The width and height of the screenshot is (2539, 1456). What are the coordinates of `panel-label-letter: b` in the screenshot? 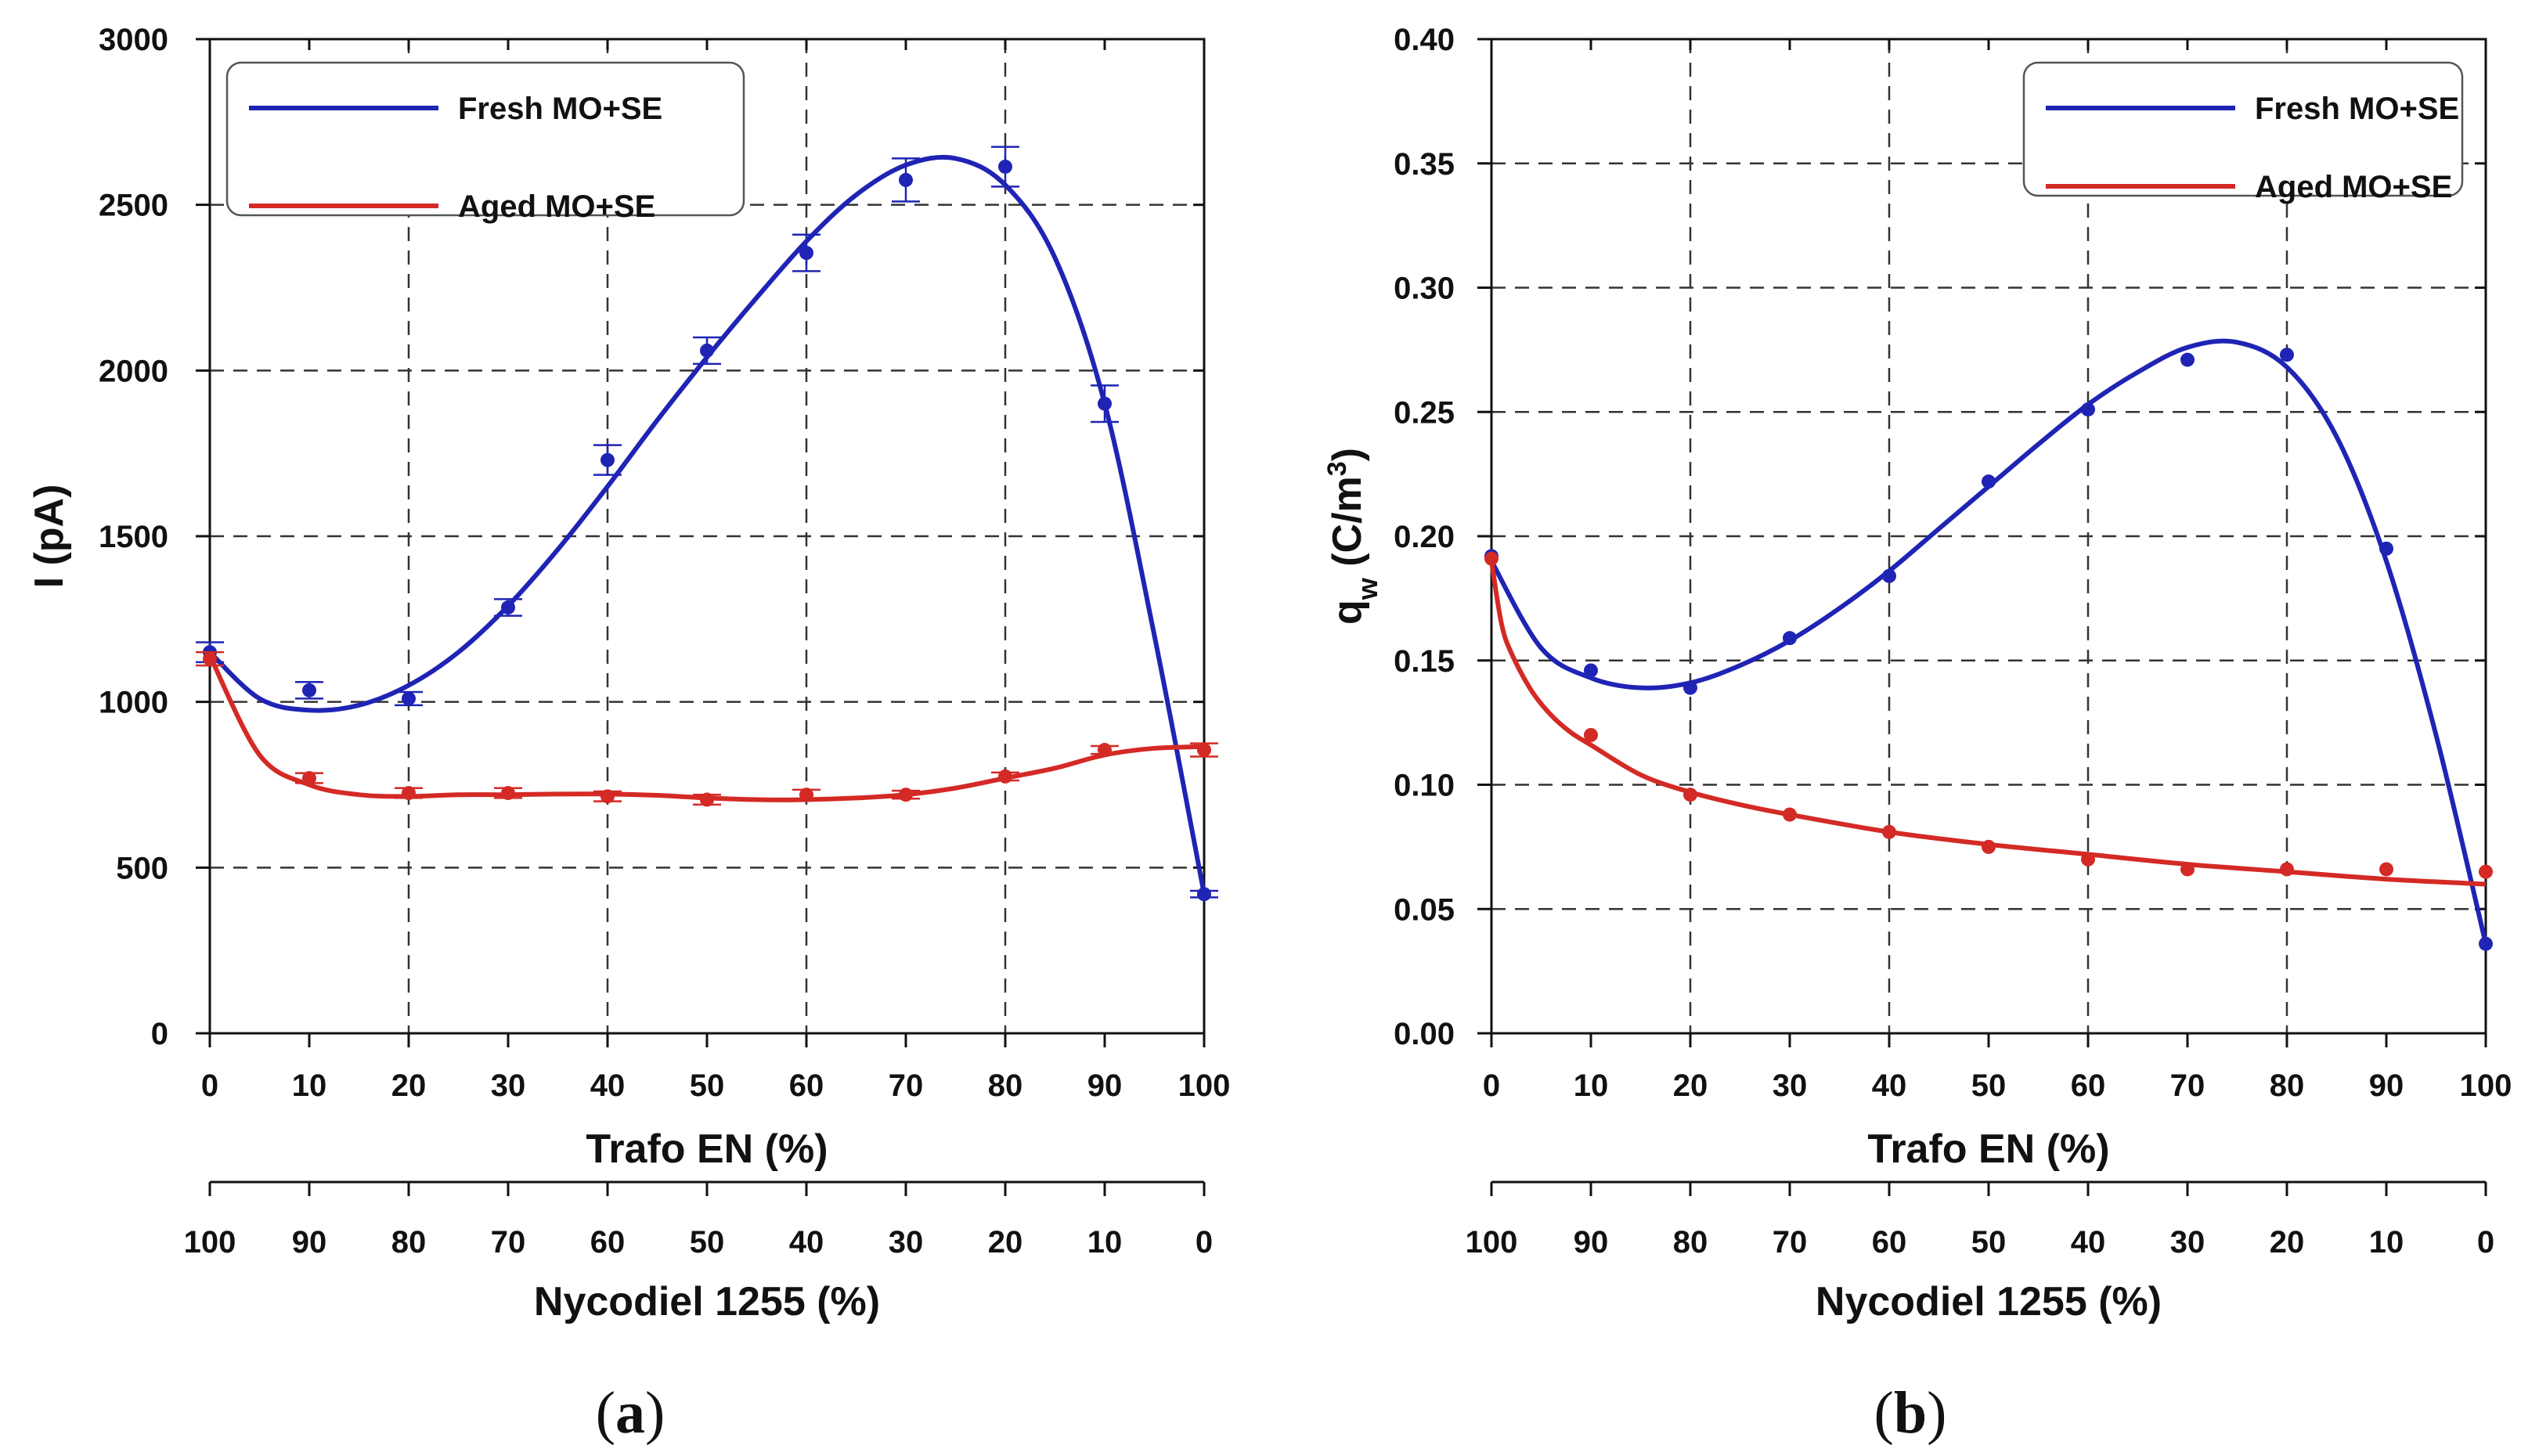 It's located at (1910, 1413).